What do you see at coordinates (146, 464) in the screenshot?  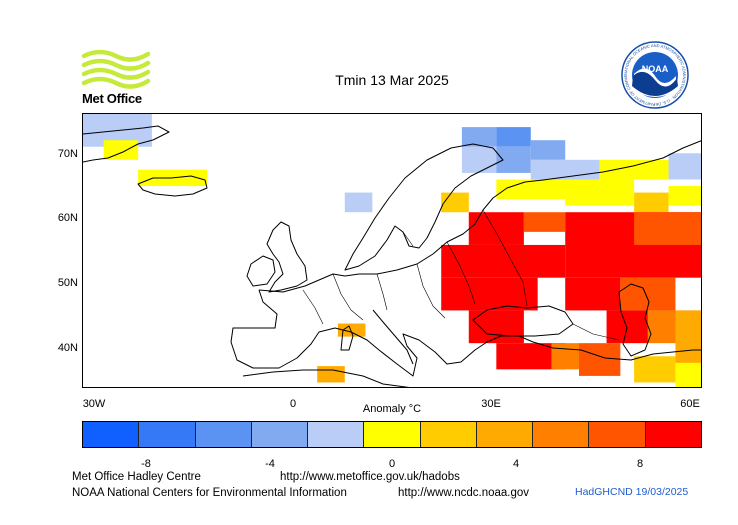 I see `colorbar-tick-minus-8: -8` at bounding box center [146, 464].